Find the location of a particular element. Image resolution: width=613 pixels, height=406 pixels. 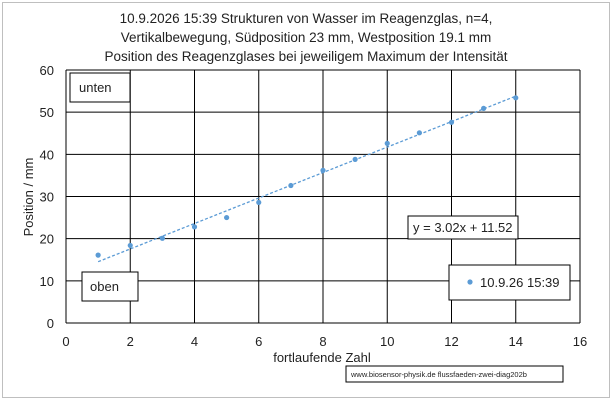

x-tick-label-2: 4 is located at coordinates (194, 341).